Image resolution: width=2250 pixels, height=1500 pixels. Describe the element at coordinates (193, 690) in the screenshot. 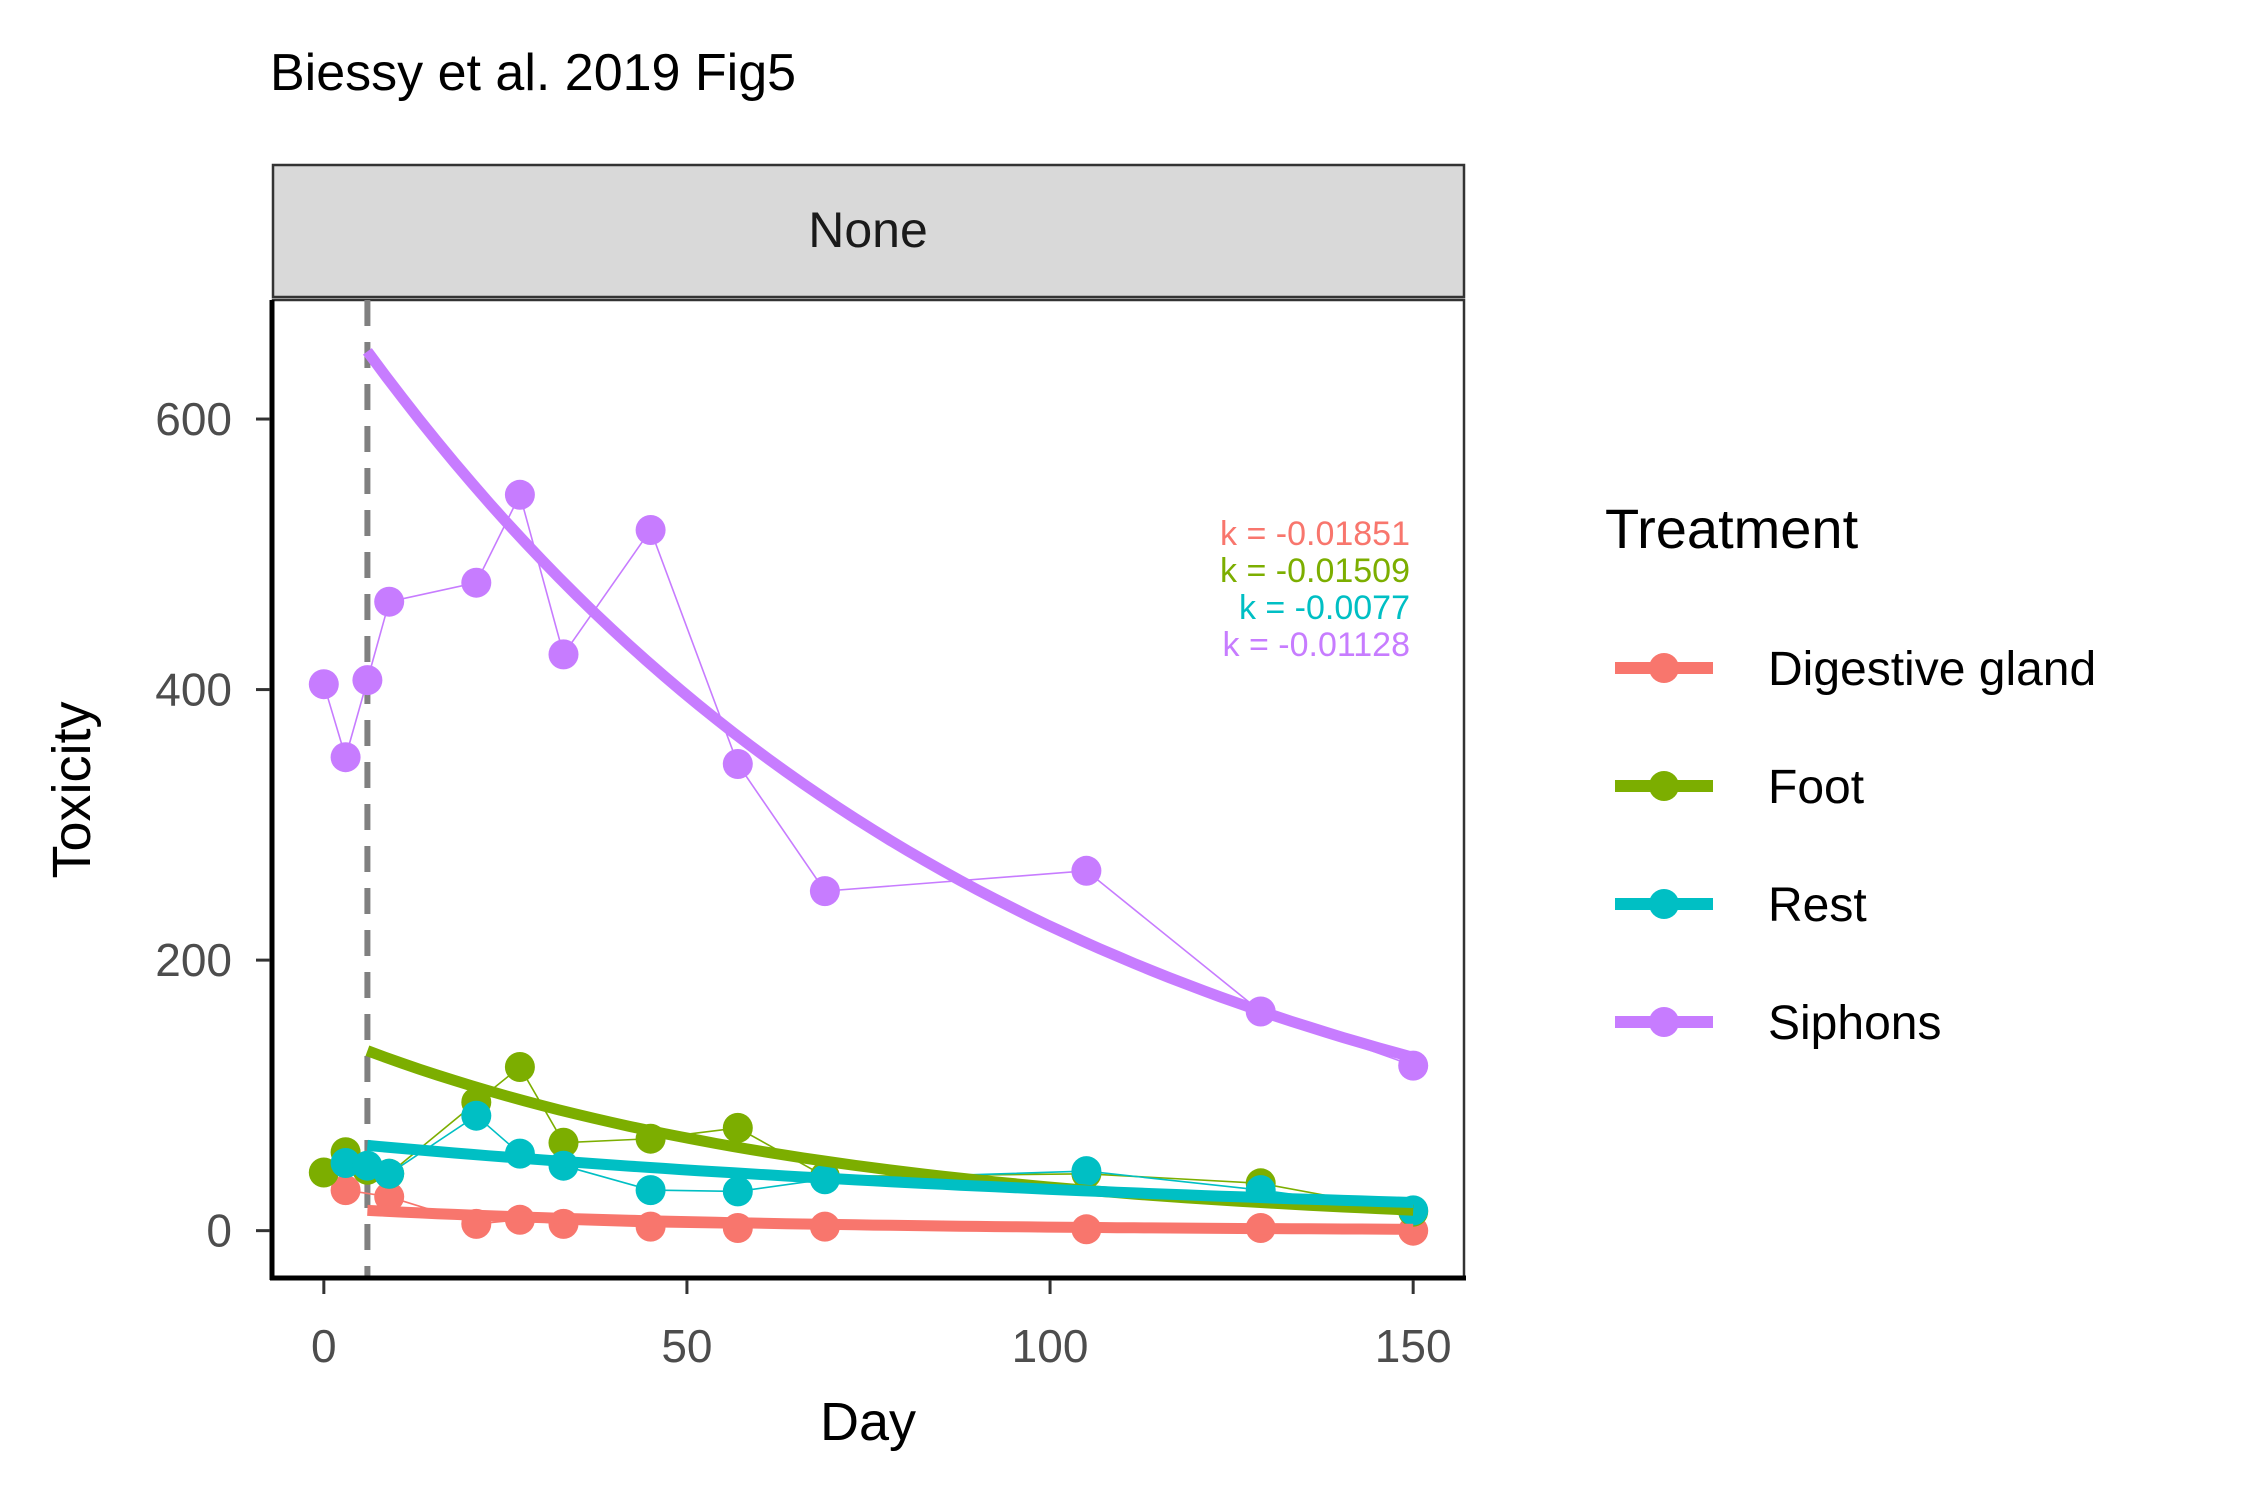

I see `y-tick-label: 400` at that location.